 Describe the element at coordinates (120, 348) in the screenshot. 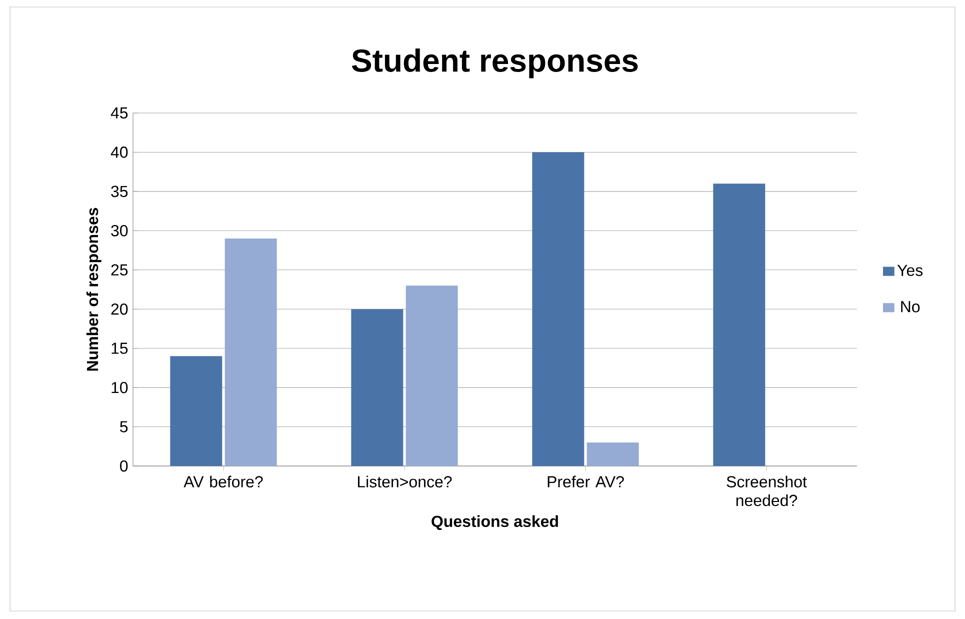

I see `y-tick-label: 15` at that location.